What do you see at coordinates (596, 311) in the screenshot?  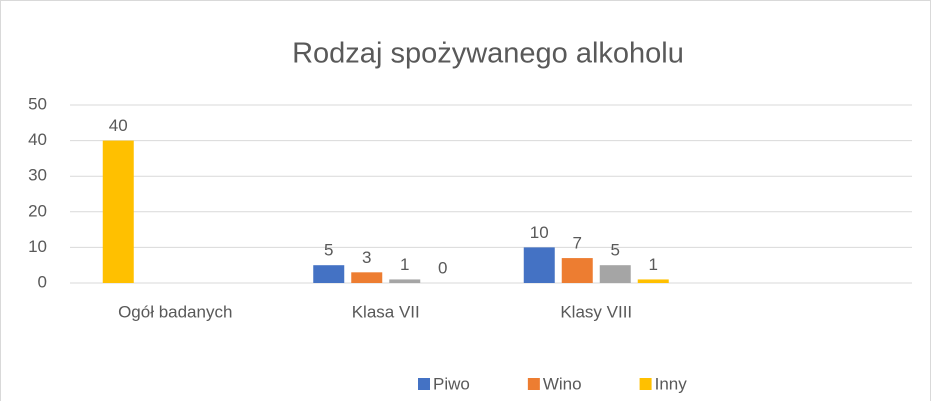 I see `x-tick-label: Klasy VIII` at bounding box center [596, 311].